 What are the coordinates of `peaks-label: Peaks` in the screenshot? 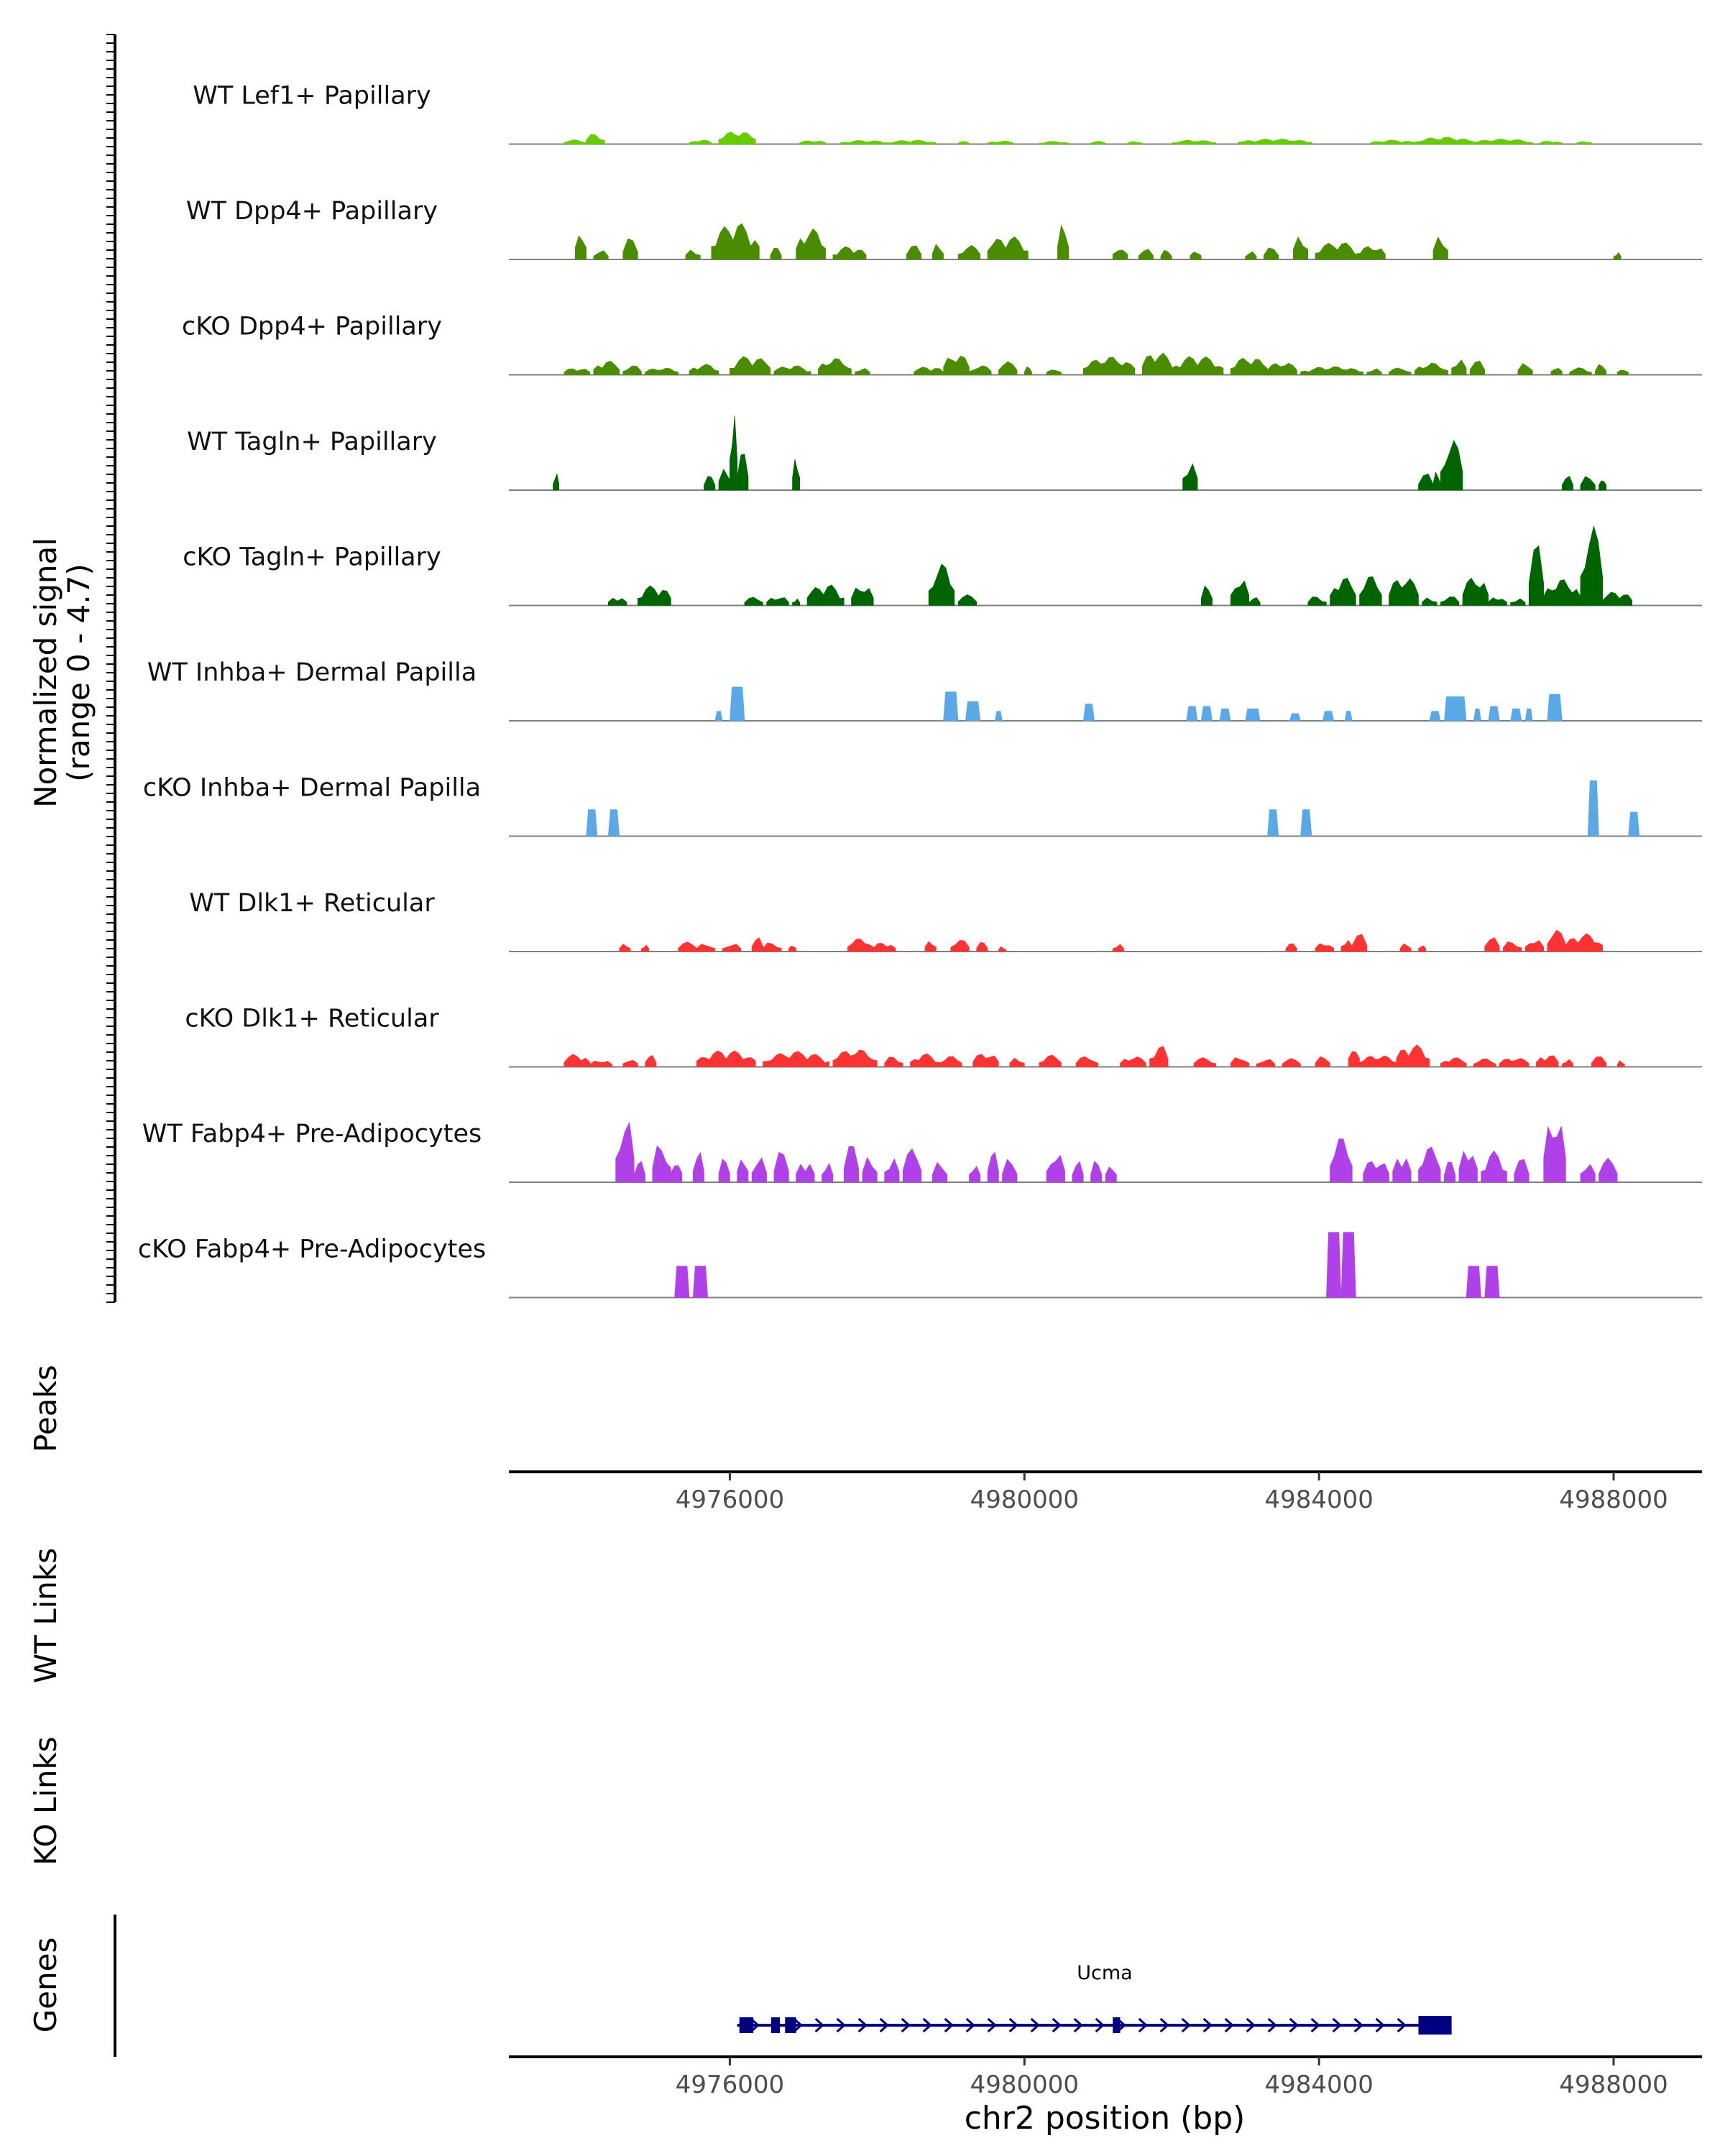 It's located at (45, 1409).